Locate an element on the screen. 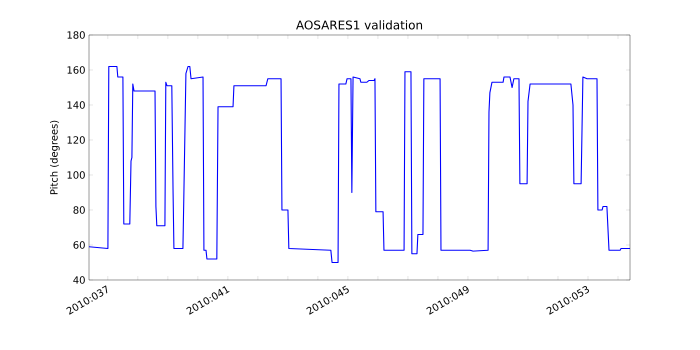 The height and width of the screenshot is (350, 700). y-axis-title: Pitch (degrees) is located at coordinates (55, 157).